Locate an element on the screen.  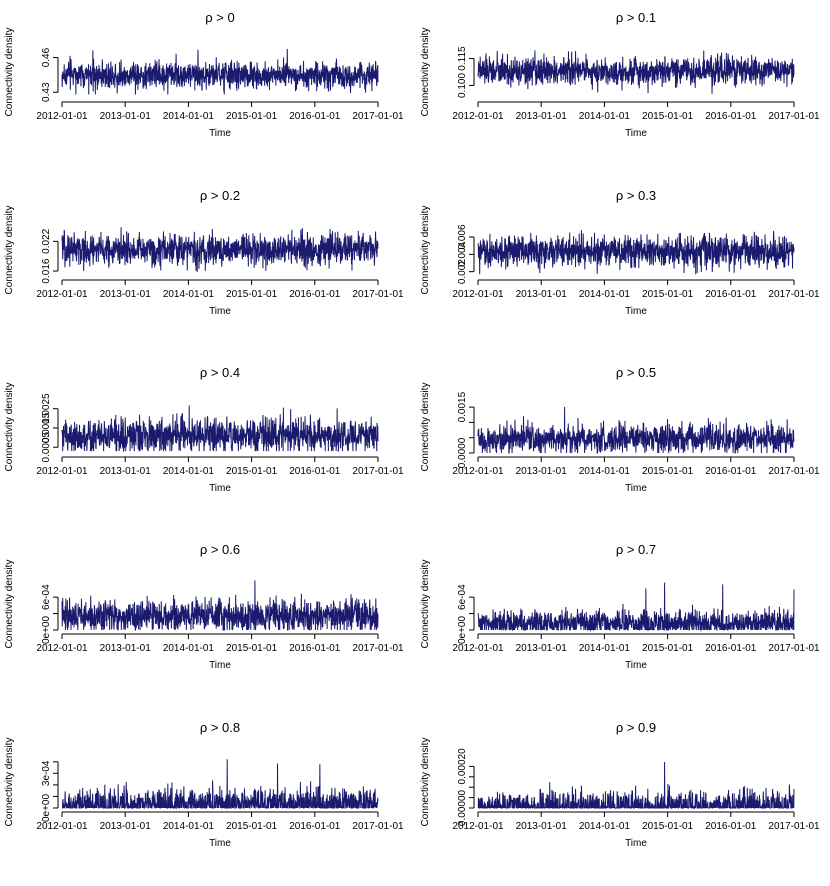
y-tick-label: 0.46 is located at coordinates (46, 57).